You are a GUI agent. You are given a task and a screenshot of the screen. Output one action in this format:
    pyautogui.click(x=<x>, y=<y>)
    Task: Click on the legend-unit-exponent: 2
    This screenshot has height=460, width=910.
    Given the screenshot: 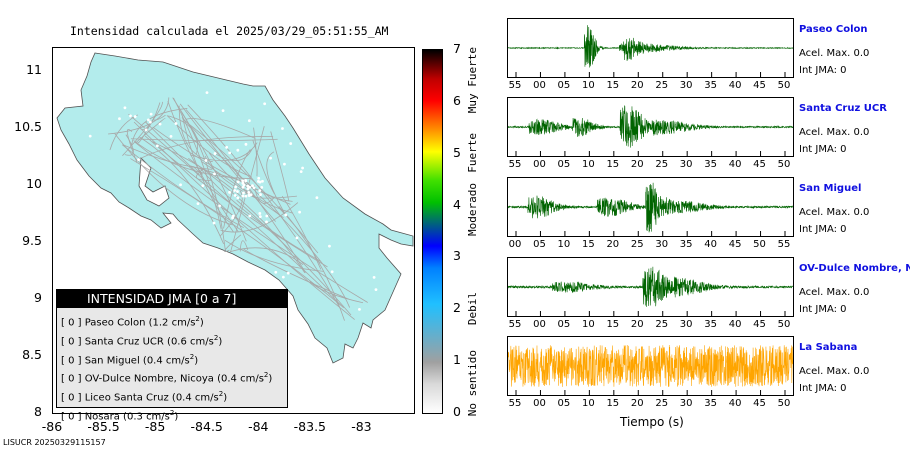 What is the action you would take?
    pyautogui.click(x=197, y=319)
    